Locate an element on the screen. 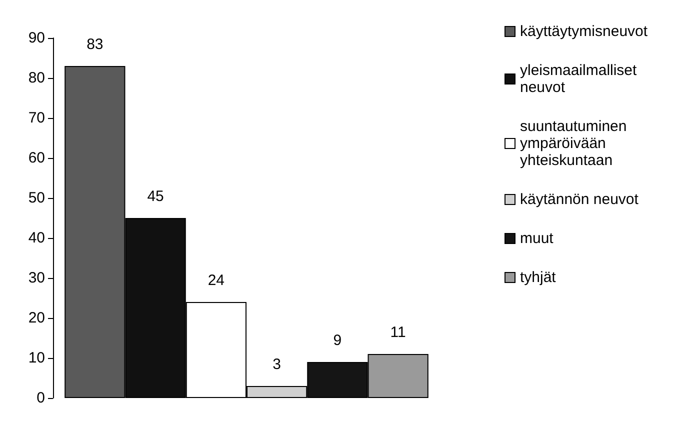 This screenshot has width=688, height=421. legend-label: yleismaailmalliset neuvot is located at coordinates (580, 79).